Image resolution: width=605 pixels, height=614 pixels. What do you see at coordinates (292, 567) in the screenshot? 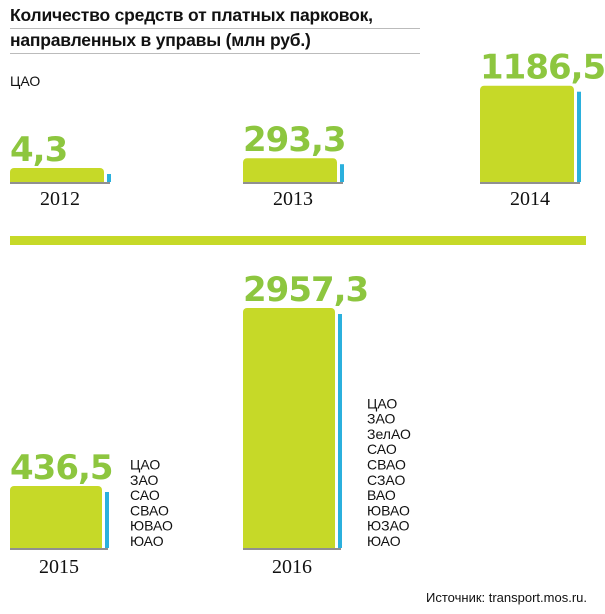
I see `year-label-2016: 2016` at bounding box center [292, 567].